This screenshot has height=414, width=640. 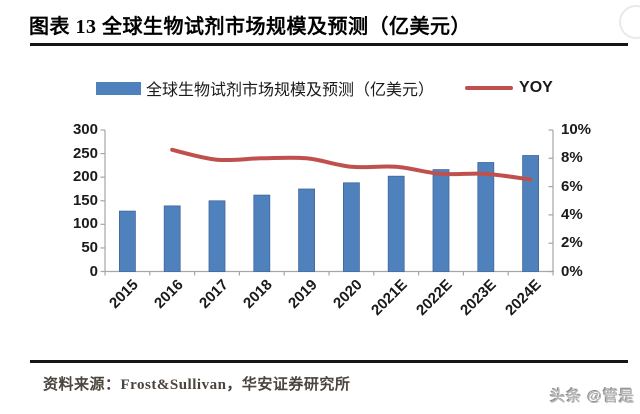 I want to click on source-rule, so click(x=329, y=361).